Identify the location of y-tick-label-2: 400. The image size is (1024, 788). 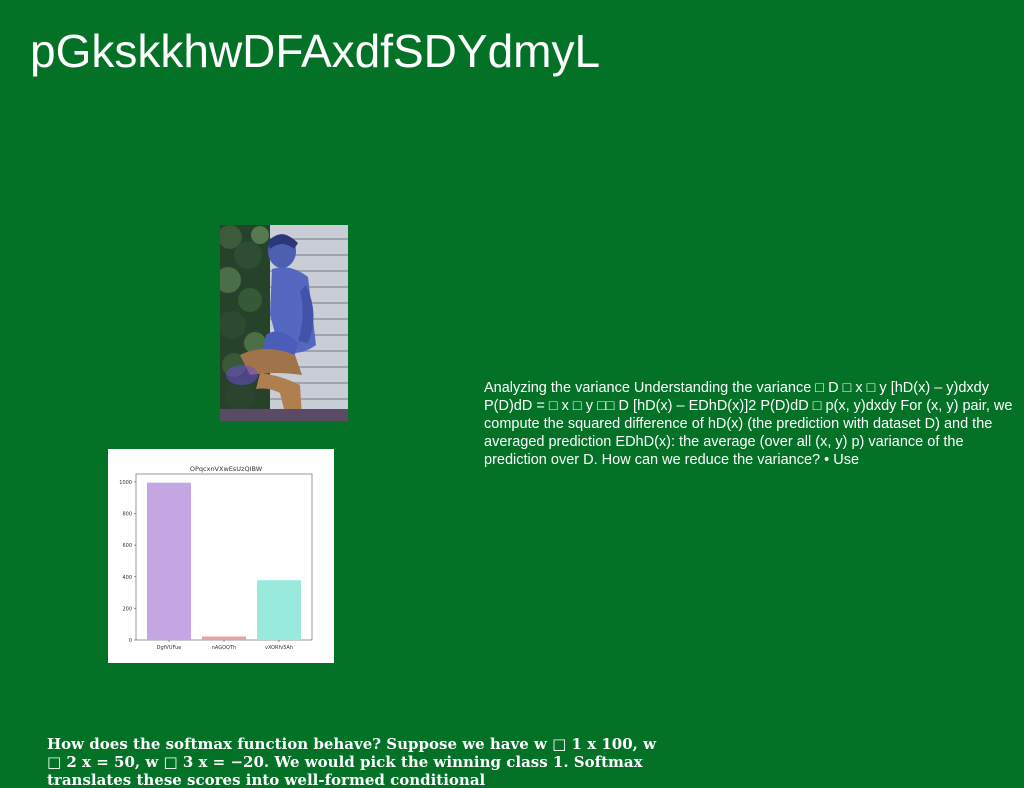
(127, 578).